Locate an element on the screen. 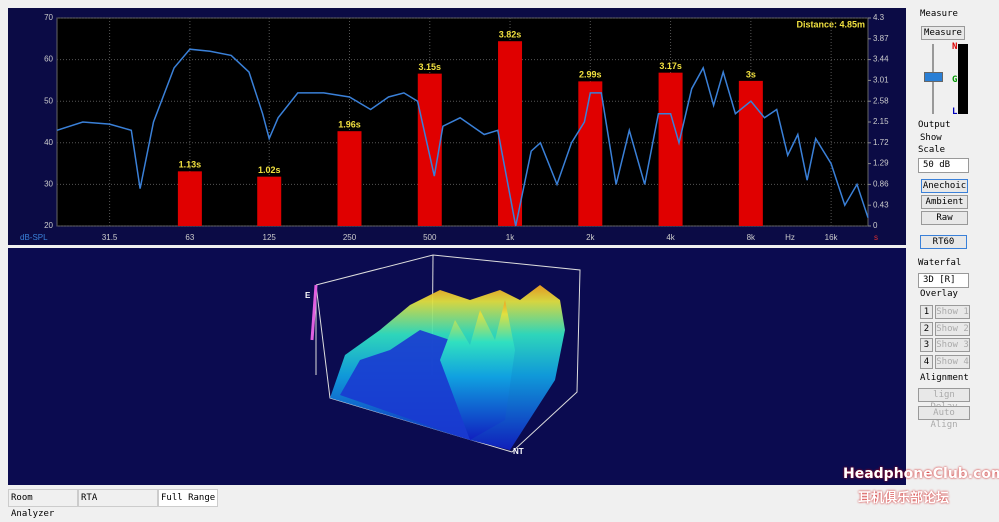 Image resolution: width=999 pixels, height=522 pixels. meter-label: N is located at coordinates (955, 47).